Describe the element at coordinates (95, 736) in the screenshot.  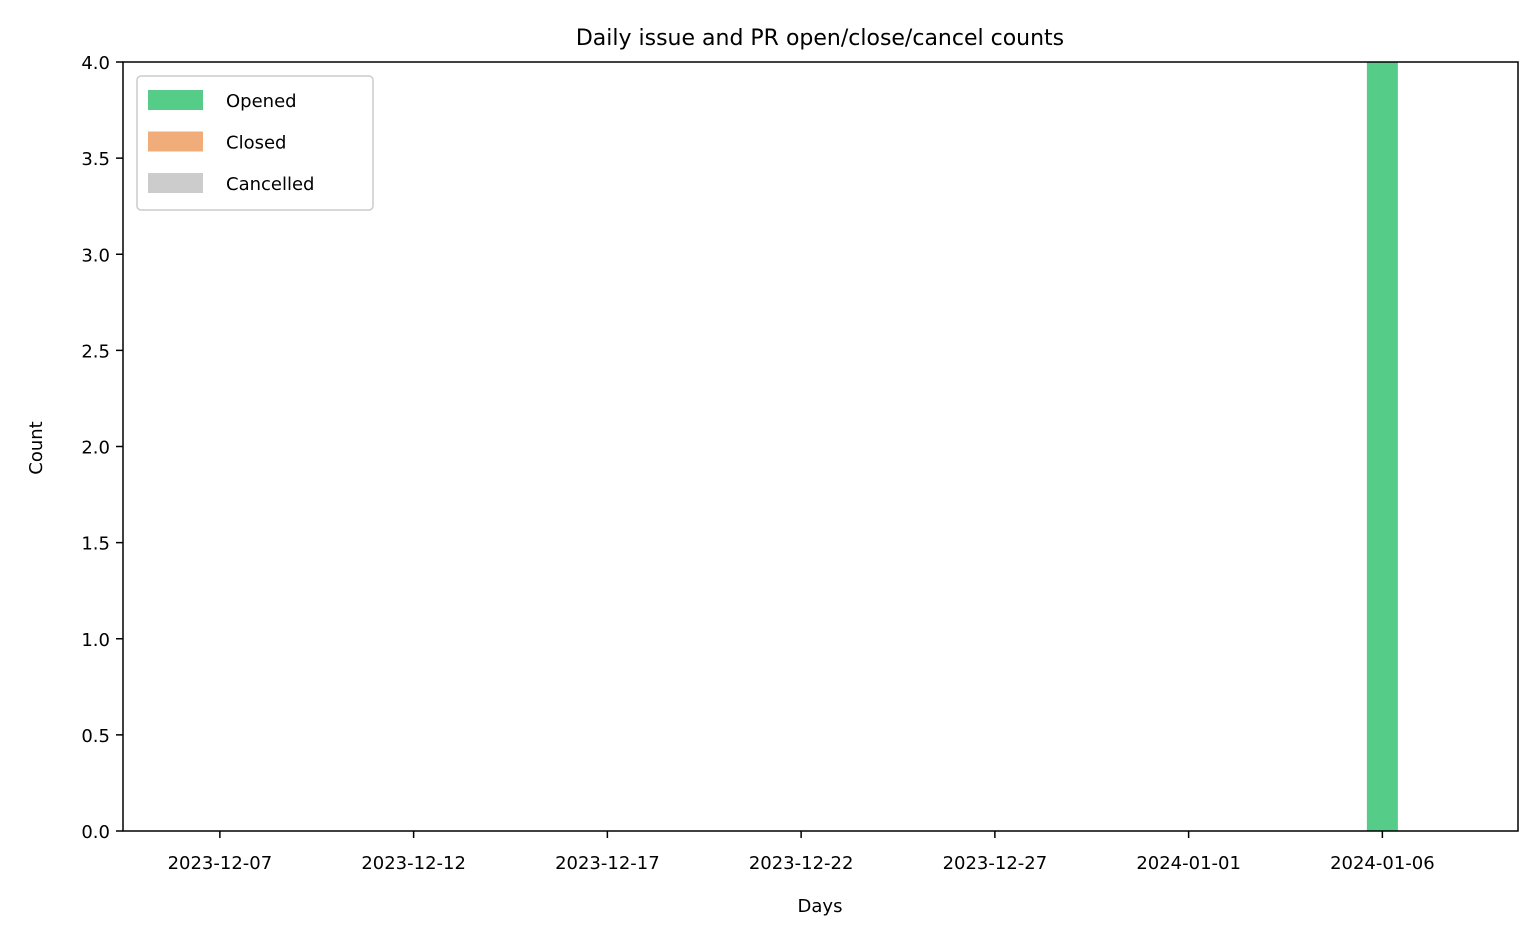
I see `y-tick-label: 0.5` at that location.